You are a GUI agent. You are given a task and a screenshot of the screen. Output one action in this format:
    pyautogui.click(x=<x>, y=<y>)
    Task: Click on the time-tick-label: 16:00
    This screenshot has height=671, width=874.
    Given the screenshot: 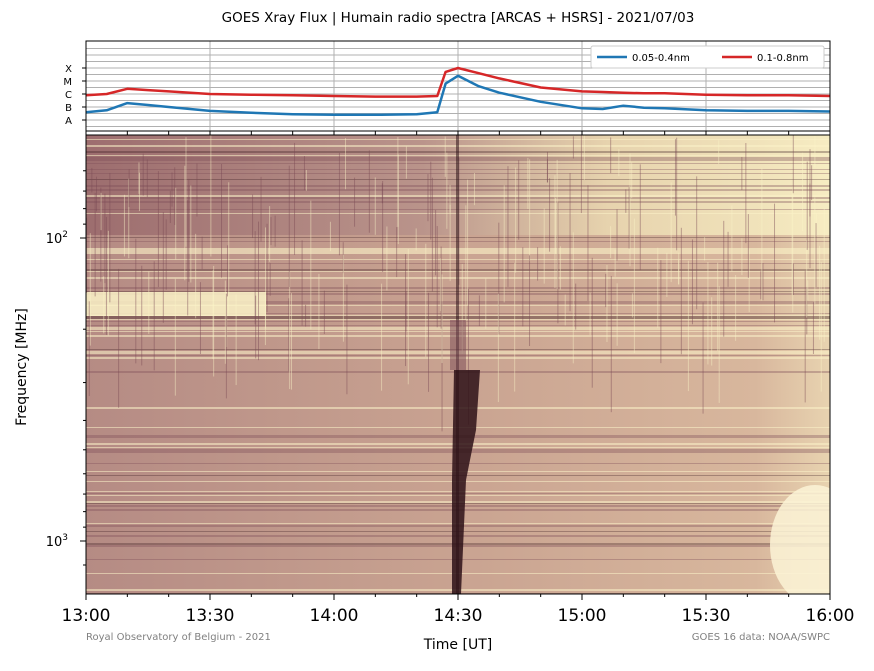 What is the action you would take?
    pyautogui.click(x=830, y=616)
    